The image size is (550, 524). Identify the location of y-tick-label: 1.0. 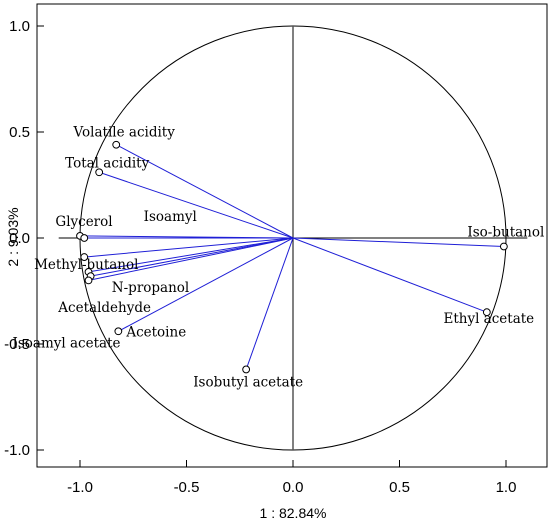
(19, 26).